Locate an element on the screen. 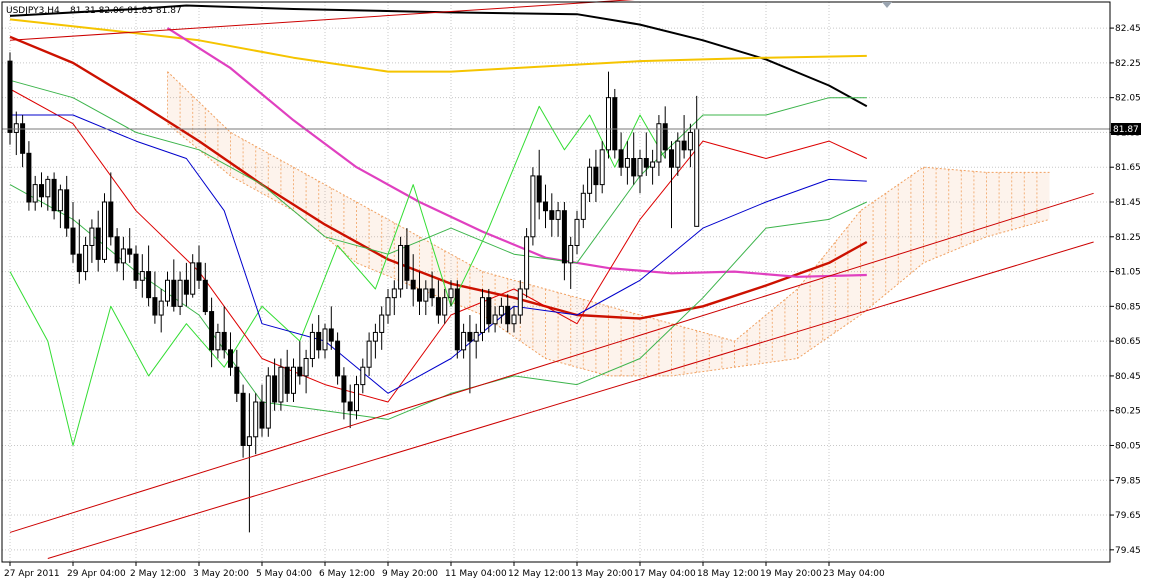  y-tick-label: 81.45 is located at coordinates (1128, 203).